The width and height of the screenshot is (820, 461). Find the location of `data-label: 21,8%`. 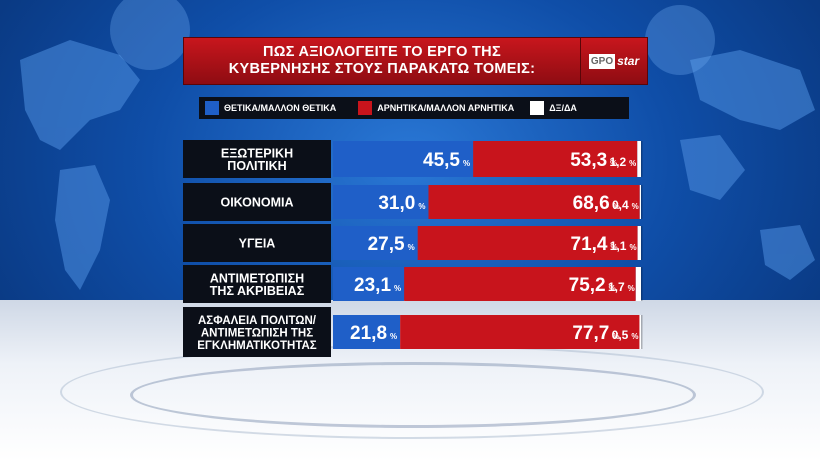

data-label: 21,8% is located at coordinates (373, 333).